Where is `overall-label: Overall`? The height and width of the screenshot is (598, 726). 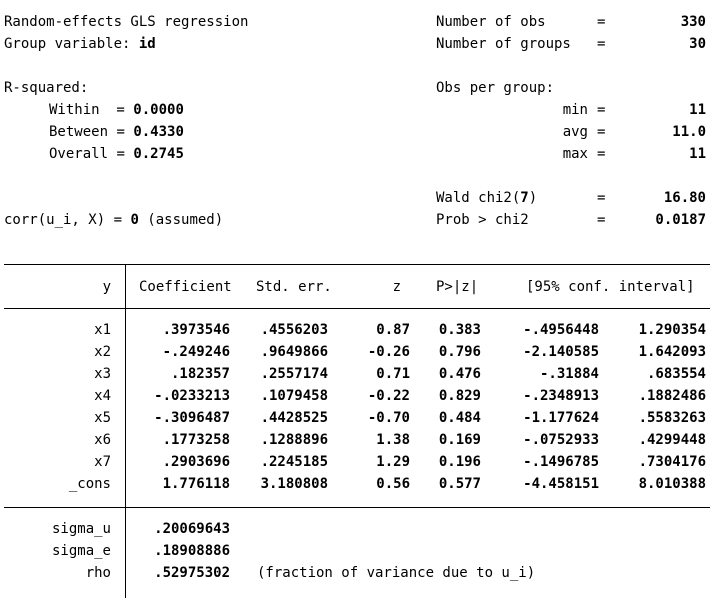 overall-label: Overall is located at coordinates (79, 154).